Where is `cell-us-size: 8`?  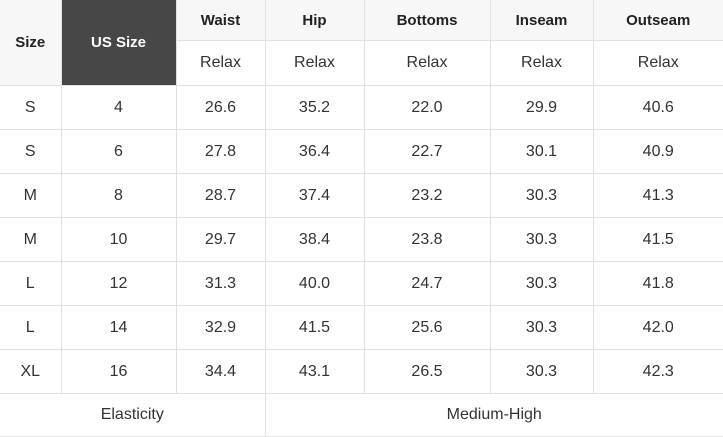 cell-us-size: 8 is located at coordinates (118, 195).